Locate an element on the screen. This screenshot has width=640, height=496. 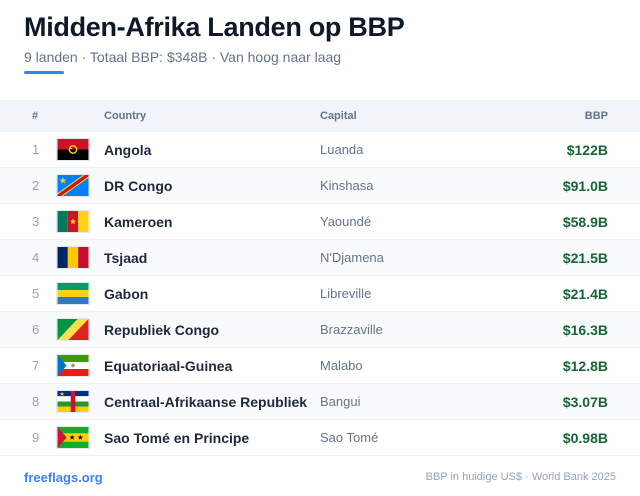
page-title: Midden-Afrika Landen op BBP is located at coordinates (214, 27).